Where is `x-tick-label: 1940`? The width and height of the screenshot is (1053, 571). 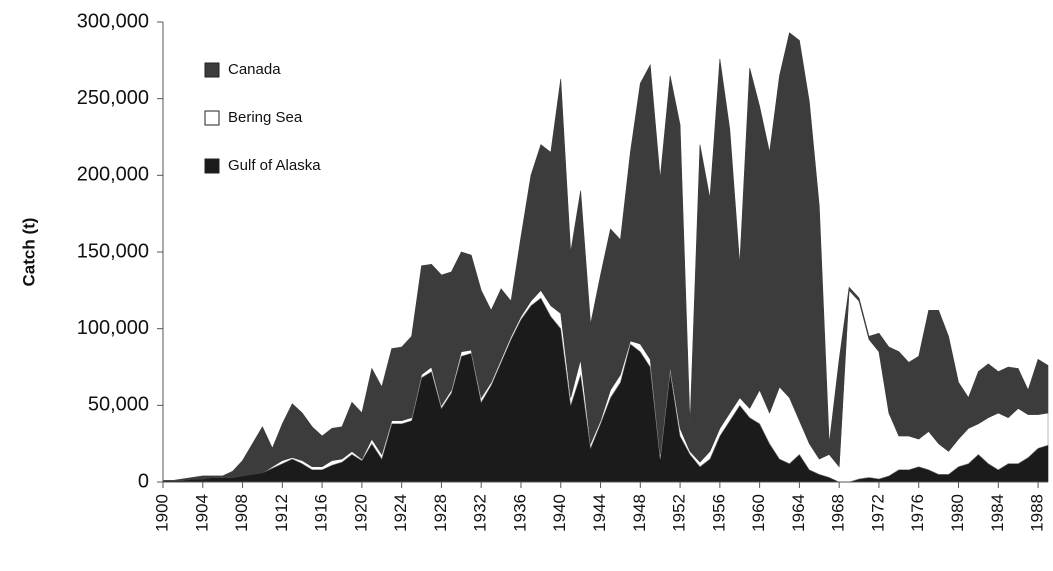
x-tick-label: 1940 is located at coordinates (559, 513).